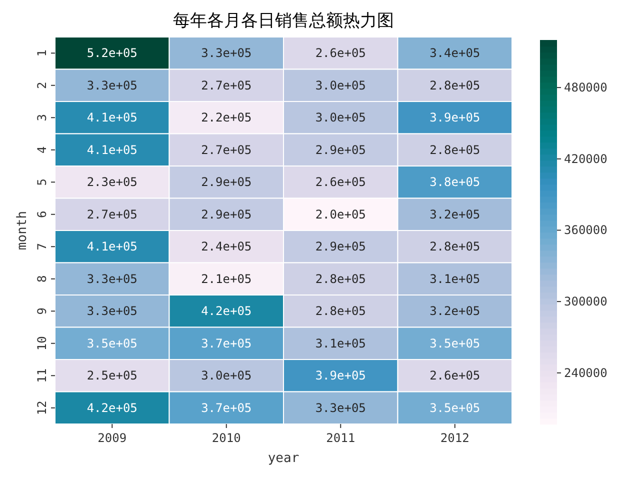  I want to click on color-bar-label: 480000, so click(586, 87).